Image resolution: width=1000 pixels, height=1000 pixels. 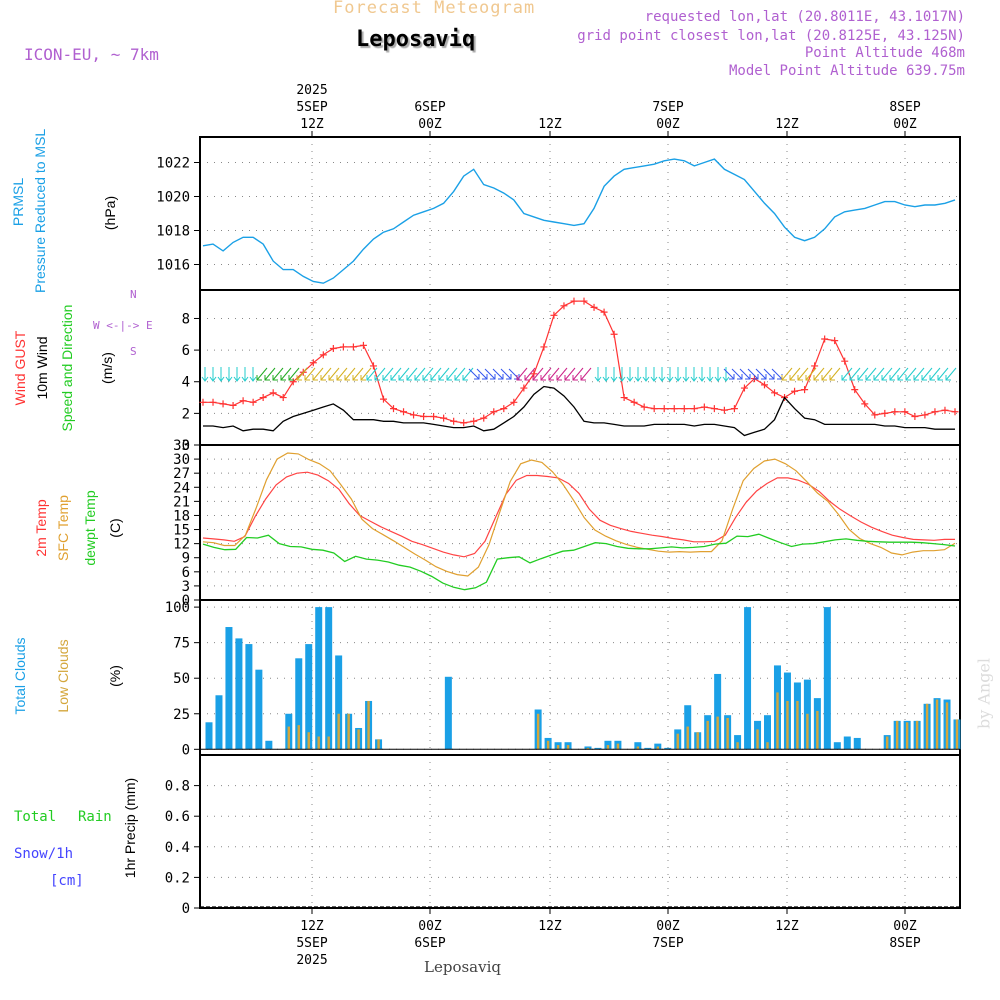 What do you see at coordinates (177, 608) in the screenshot?
I see `y-tick-label: 100` at bounding box center [177, 608].